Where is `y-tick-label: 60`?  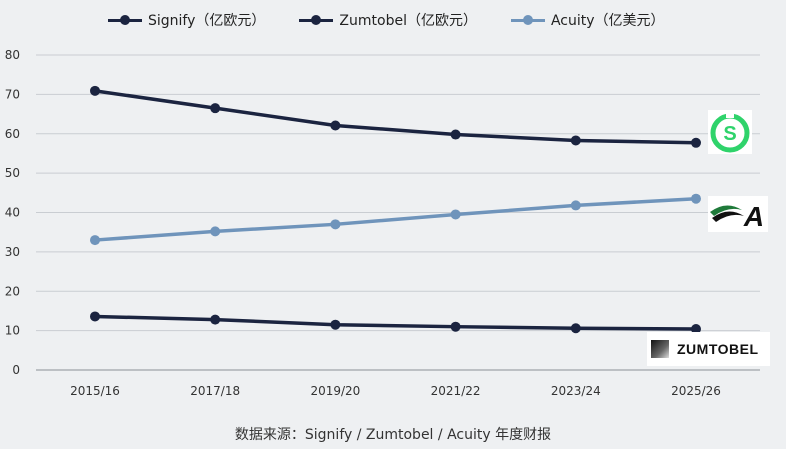 y-tick-label: 60 is located at coordinates (12, 134).